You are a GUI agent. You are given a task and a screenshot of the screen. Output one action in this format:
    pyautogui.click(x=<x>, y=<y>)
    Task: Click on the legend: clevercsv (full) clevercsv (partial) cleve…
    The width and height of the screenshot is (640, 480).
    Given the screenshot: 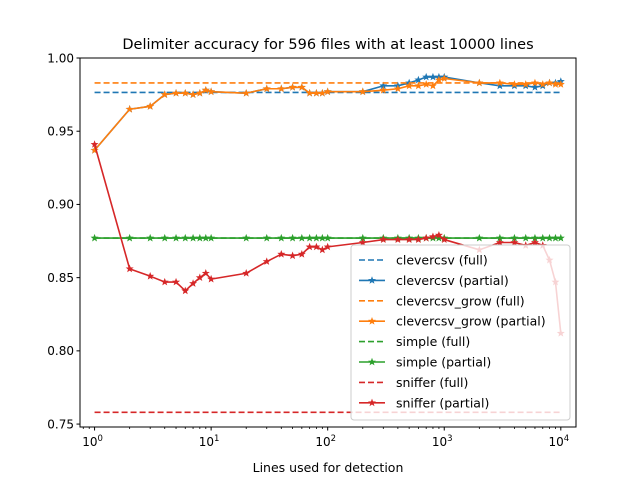 What is the action you would take?
    pyautogui.click(x=460, y=332)
    